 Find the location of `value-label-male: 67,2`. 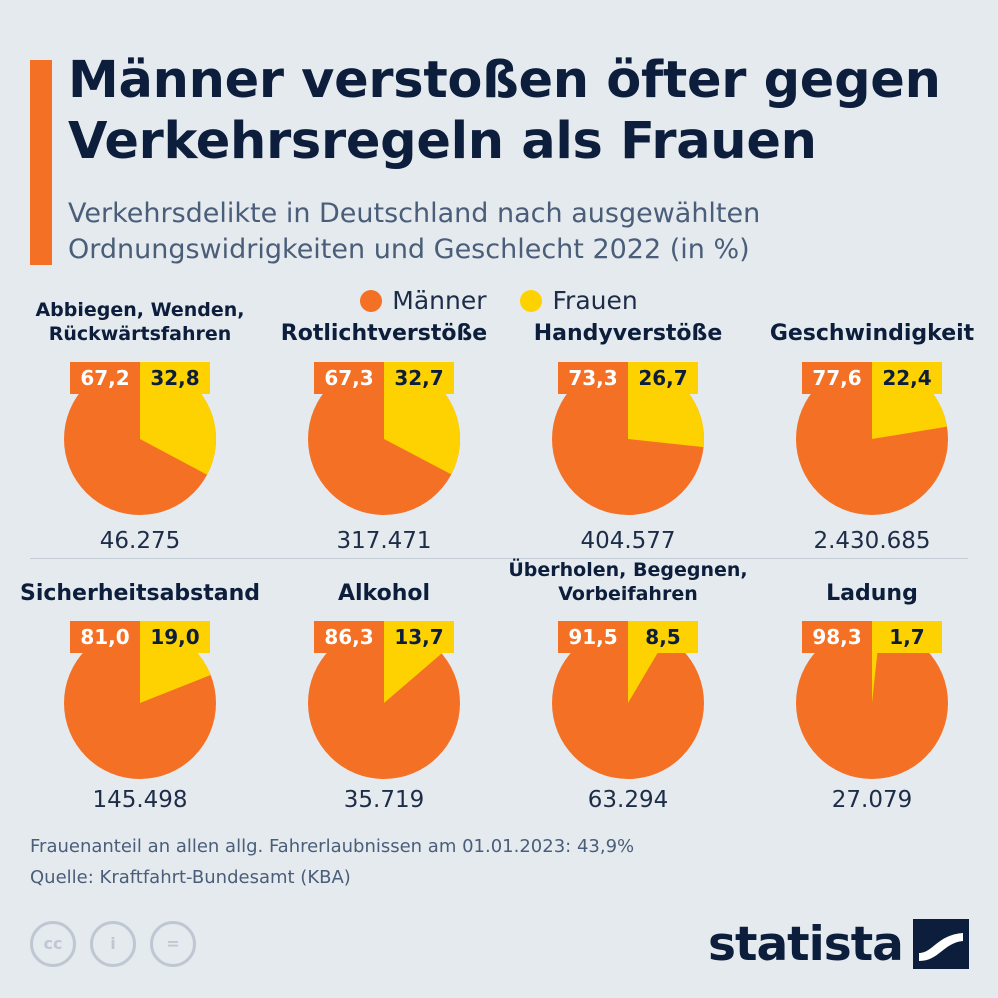

value-label-male: 67,2 is located at coordinates (104, 378).